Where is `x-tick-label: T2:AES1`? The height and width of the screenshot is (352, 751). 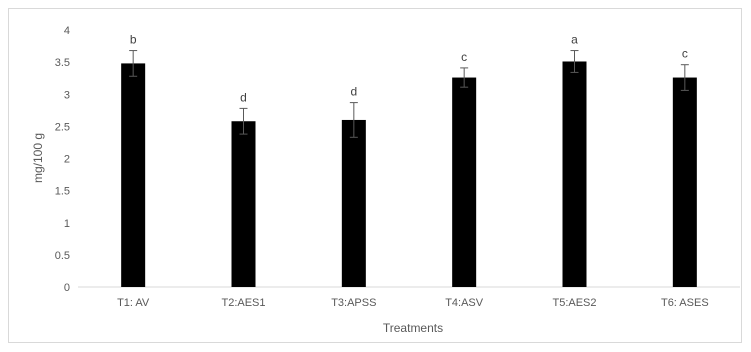
x-tick-label: T2:AES1 is located at coordinates (243, 303).